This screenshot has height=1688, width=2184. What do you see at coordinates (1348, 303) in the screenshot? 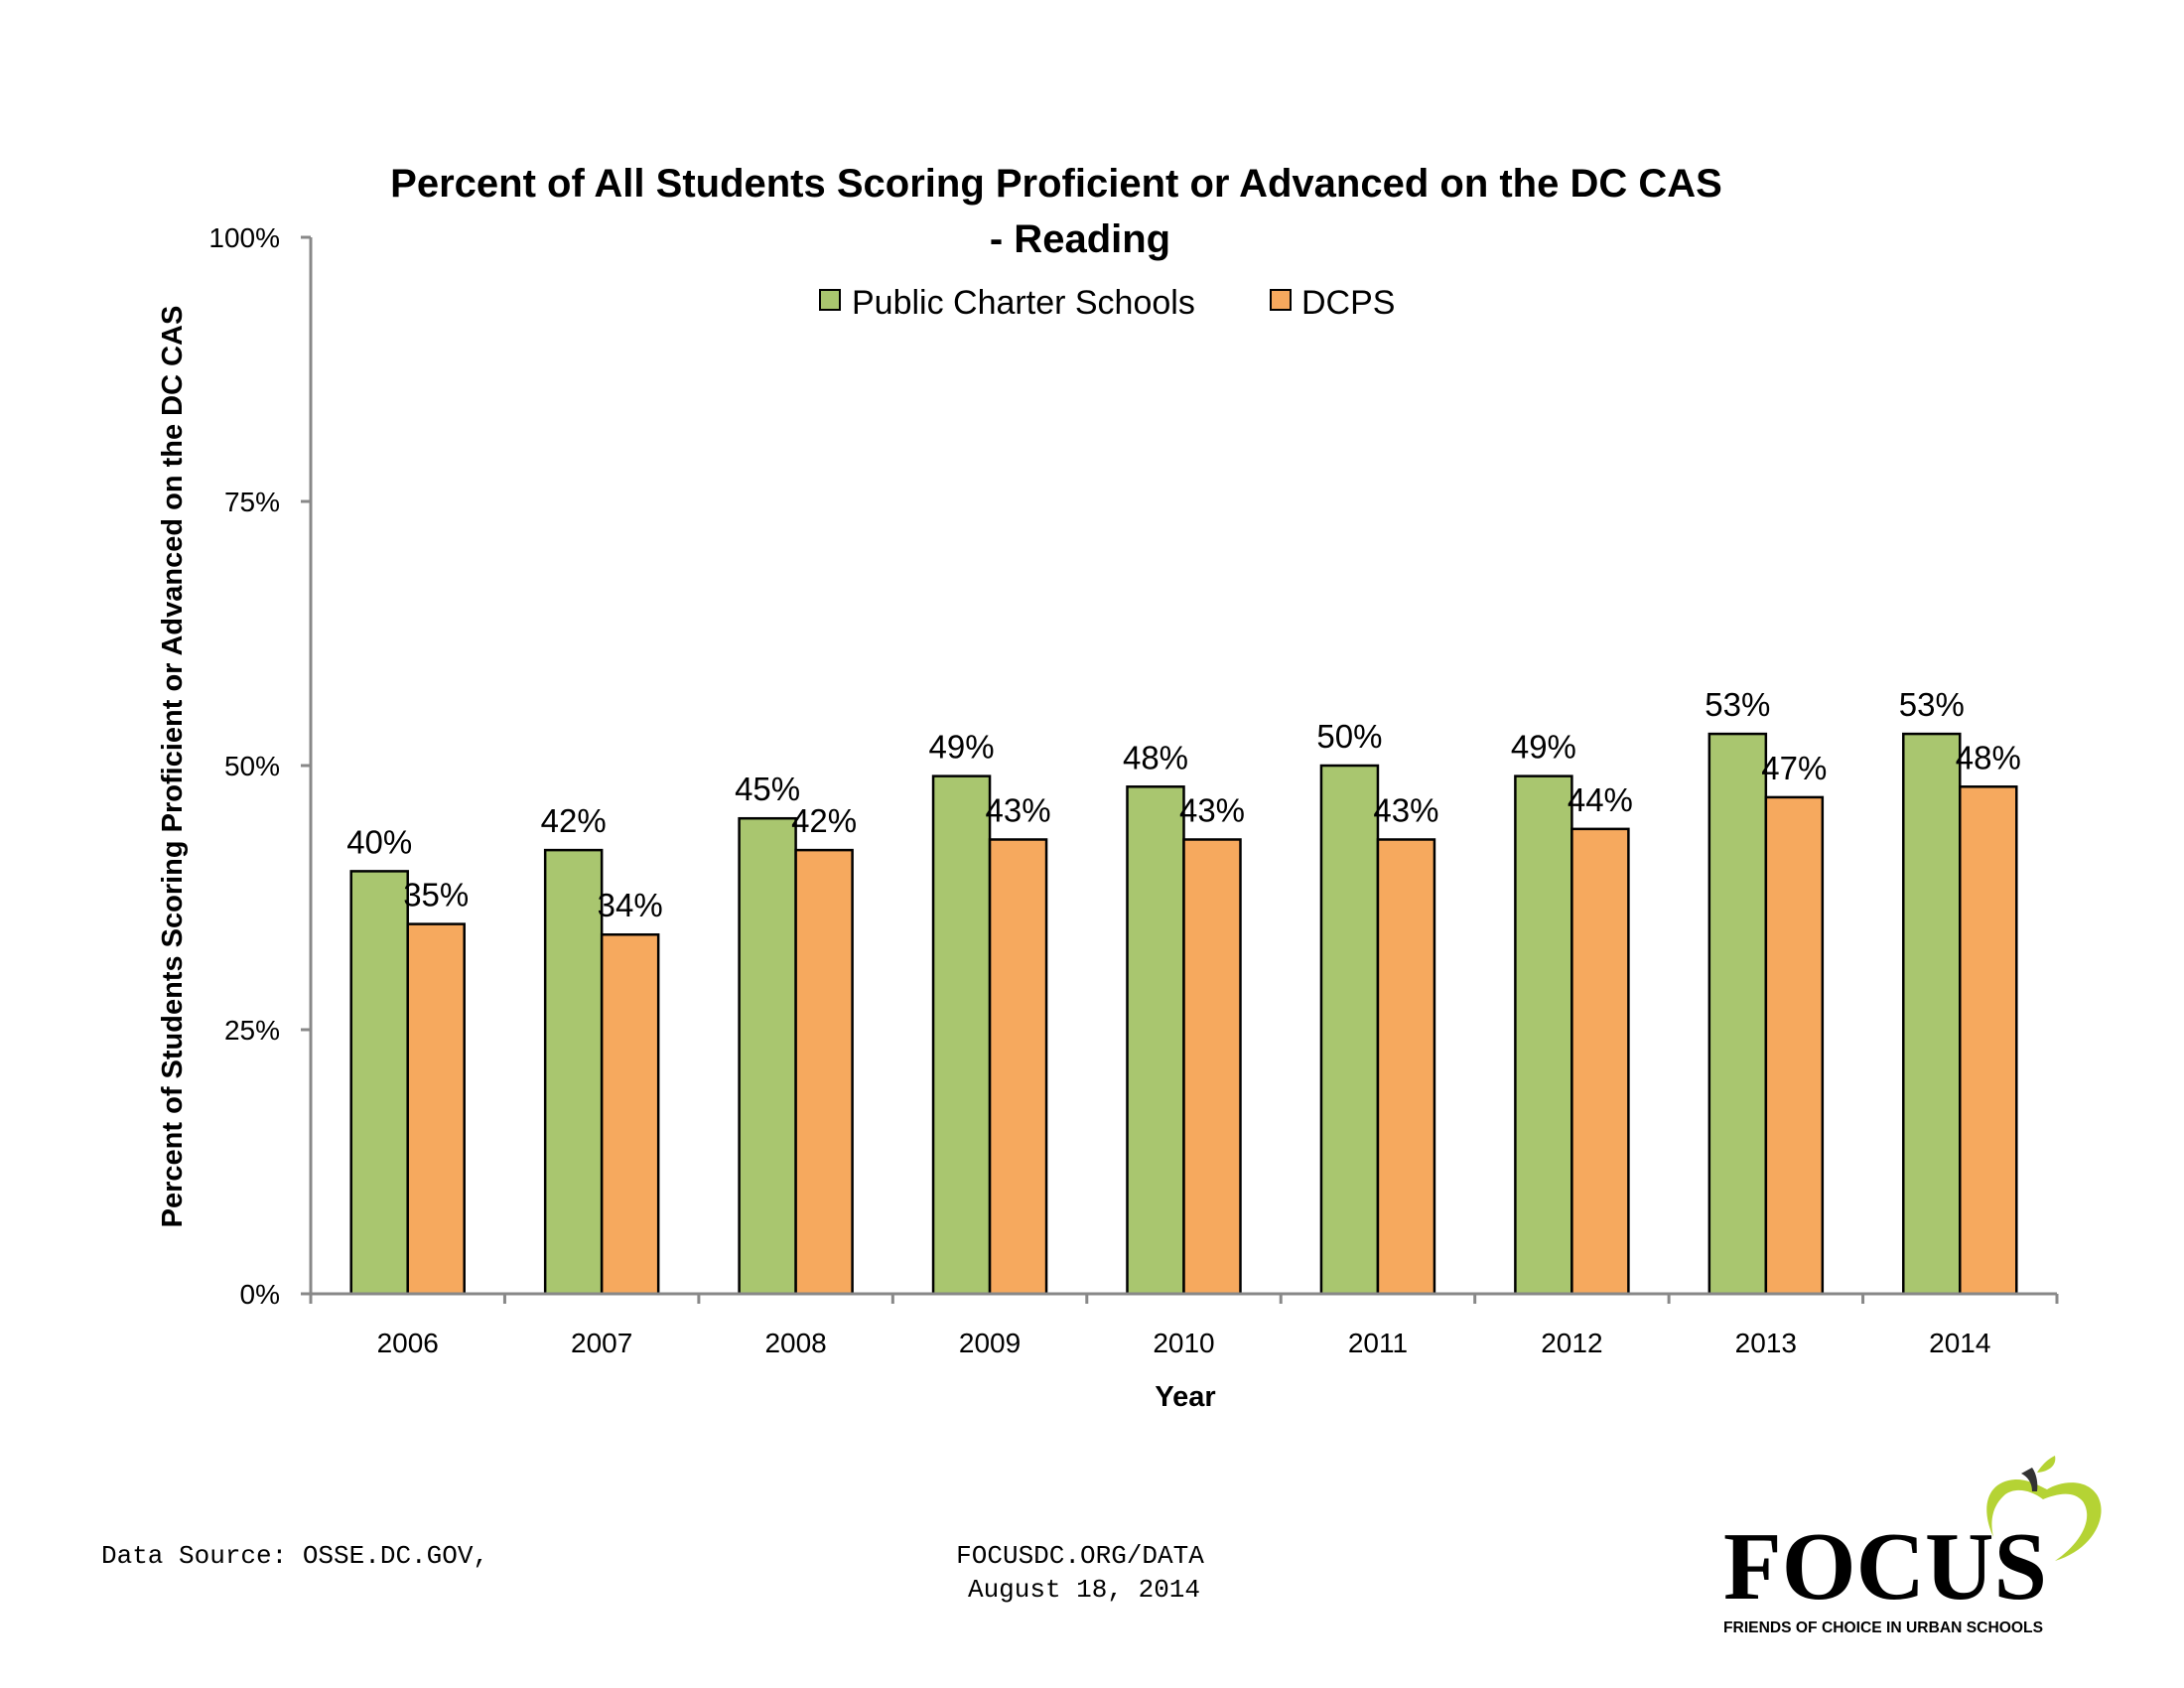
I see `legend-label-dcps: DCPS` at bounding box center [1348, 303].